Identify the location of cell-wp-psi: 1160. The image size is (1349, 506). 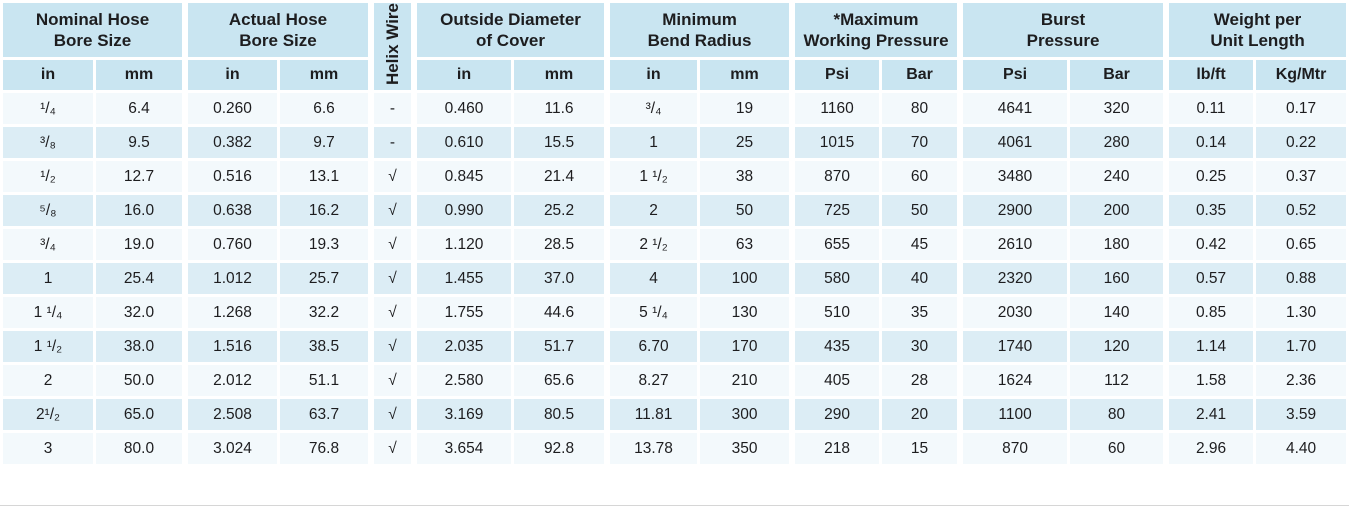
(836, 109).